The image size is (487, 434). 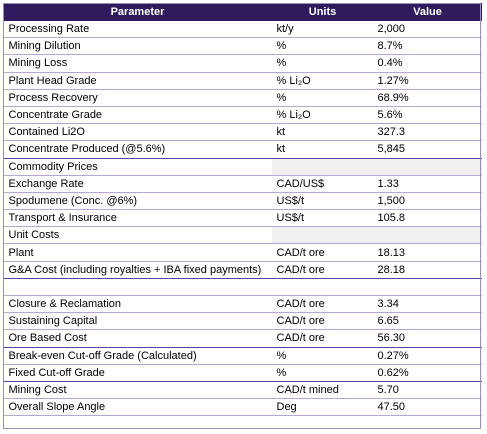 I want to click on header-parameter: Parameter, so click(x=137, y=12).